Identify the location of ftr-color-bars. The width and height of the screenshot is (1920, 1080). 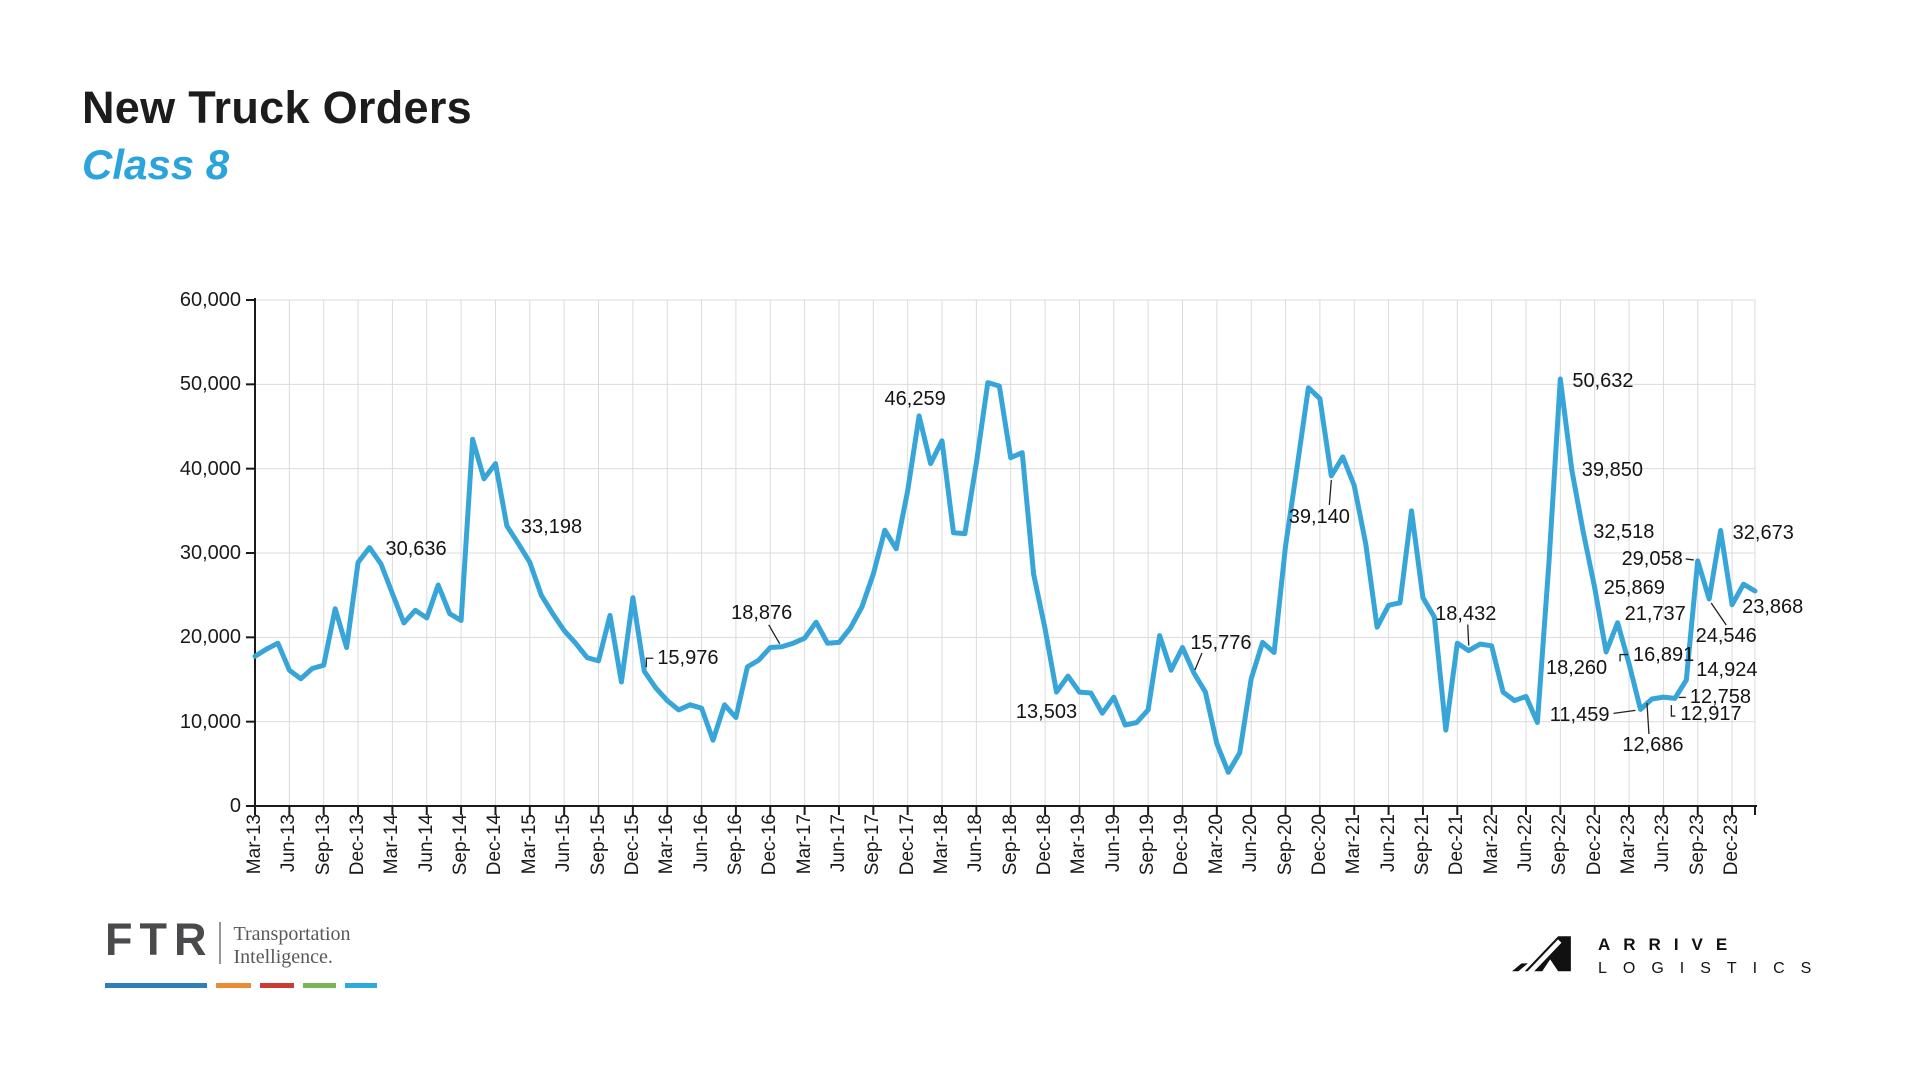
(245, 985).